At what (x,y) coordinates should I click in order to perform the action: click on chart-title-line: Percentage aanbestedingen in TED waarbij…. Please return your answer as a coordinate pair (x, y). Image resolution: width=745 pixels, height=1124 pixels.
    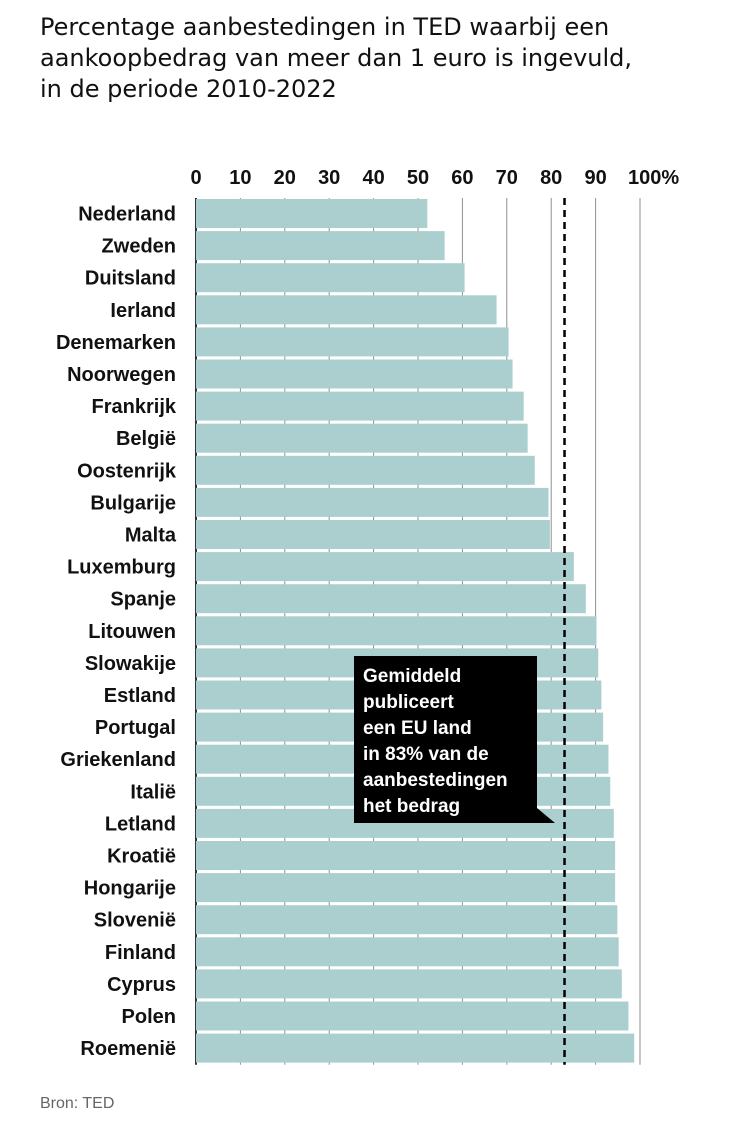
    Looking at the image, I should click on (325, 27).